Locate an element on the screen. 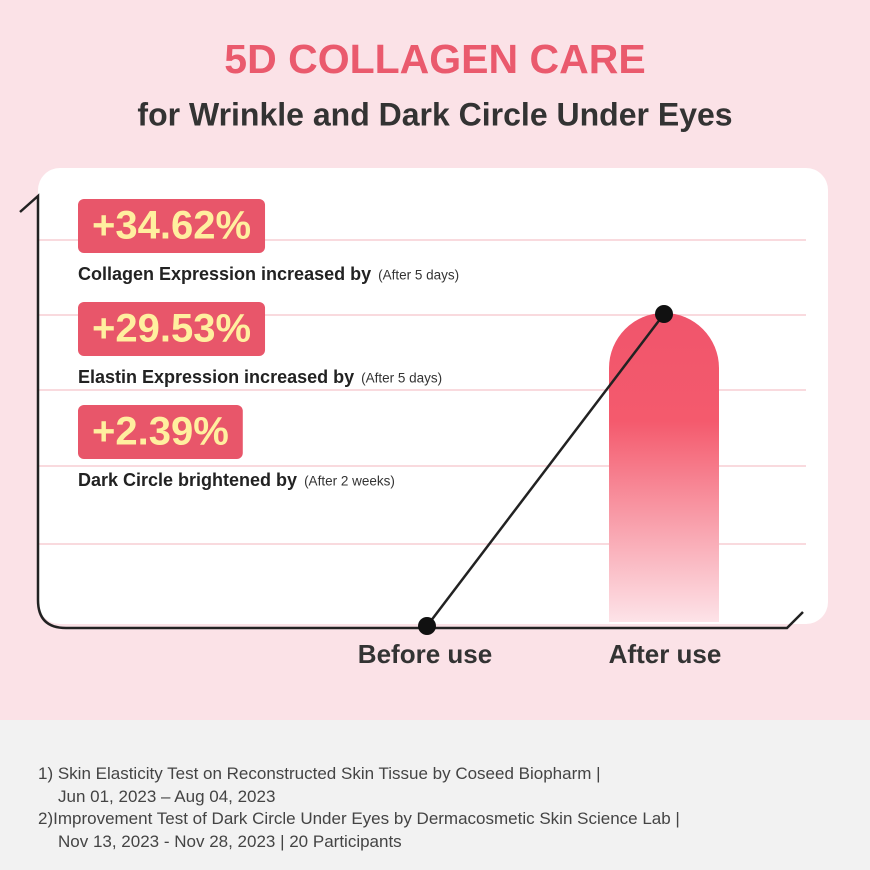  axis-label: Before use is located at coordinates (425, 654).